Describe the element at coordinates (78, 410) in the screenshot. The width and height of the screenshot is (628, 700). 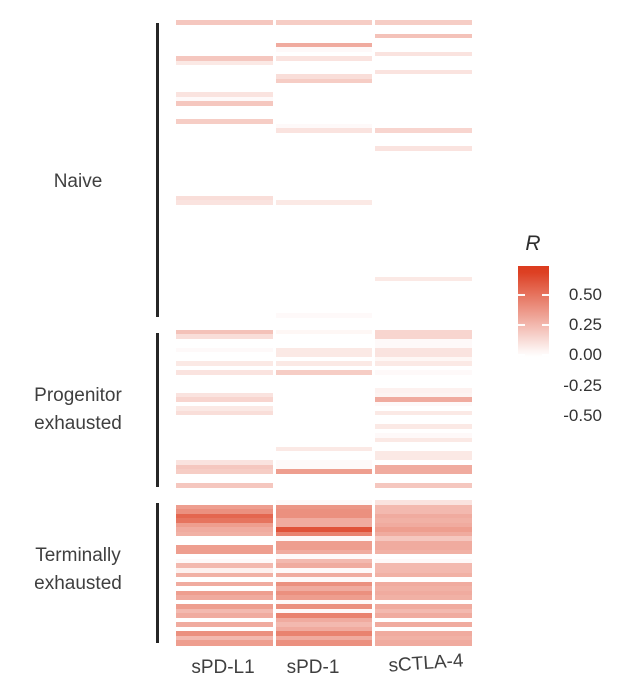
I see `row-group-label-progenitor: Progenitor exhausted` at that location.